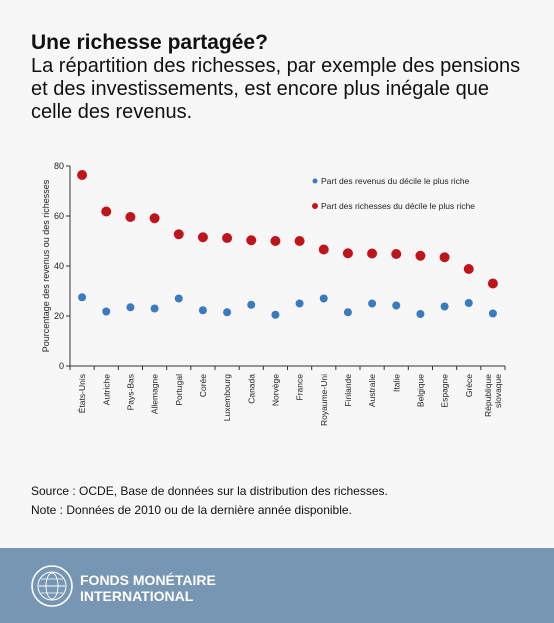  I want to click on y-tick-label: 80, so click(59, 166).